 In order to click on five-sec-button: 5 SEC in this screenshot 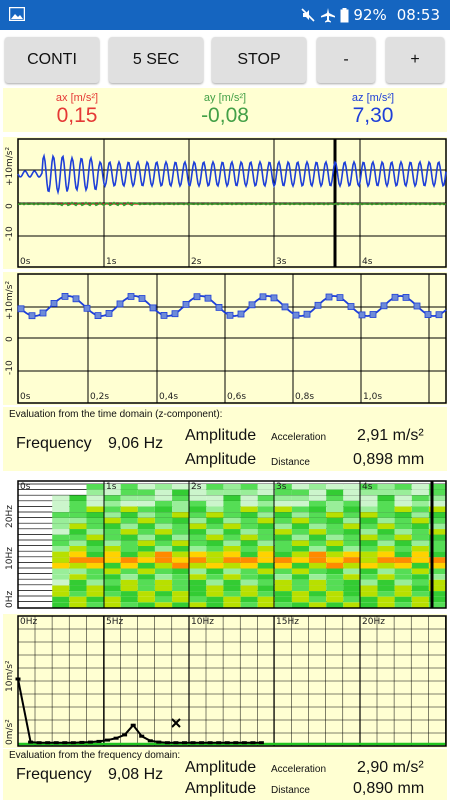, I will do `click(156, 60)`.